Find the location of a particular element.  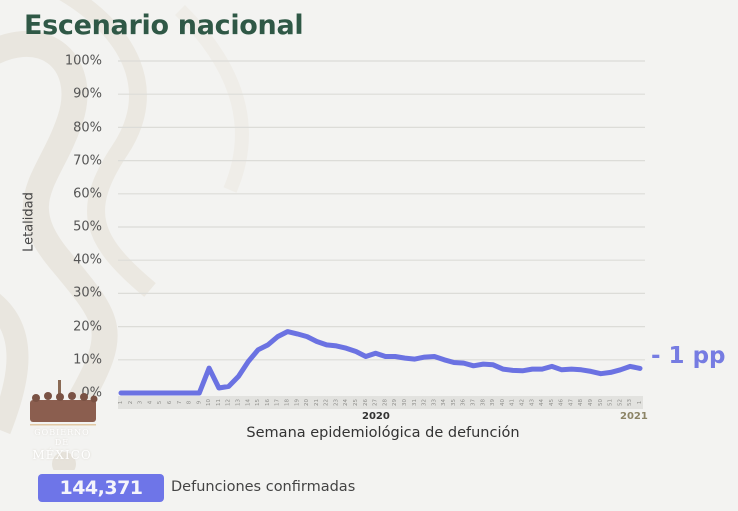

confirmed-deaths-badge: 144,371 is located at coordinates (101, 488).